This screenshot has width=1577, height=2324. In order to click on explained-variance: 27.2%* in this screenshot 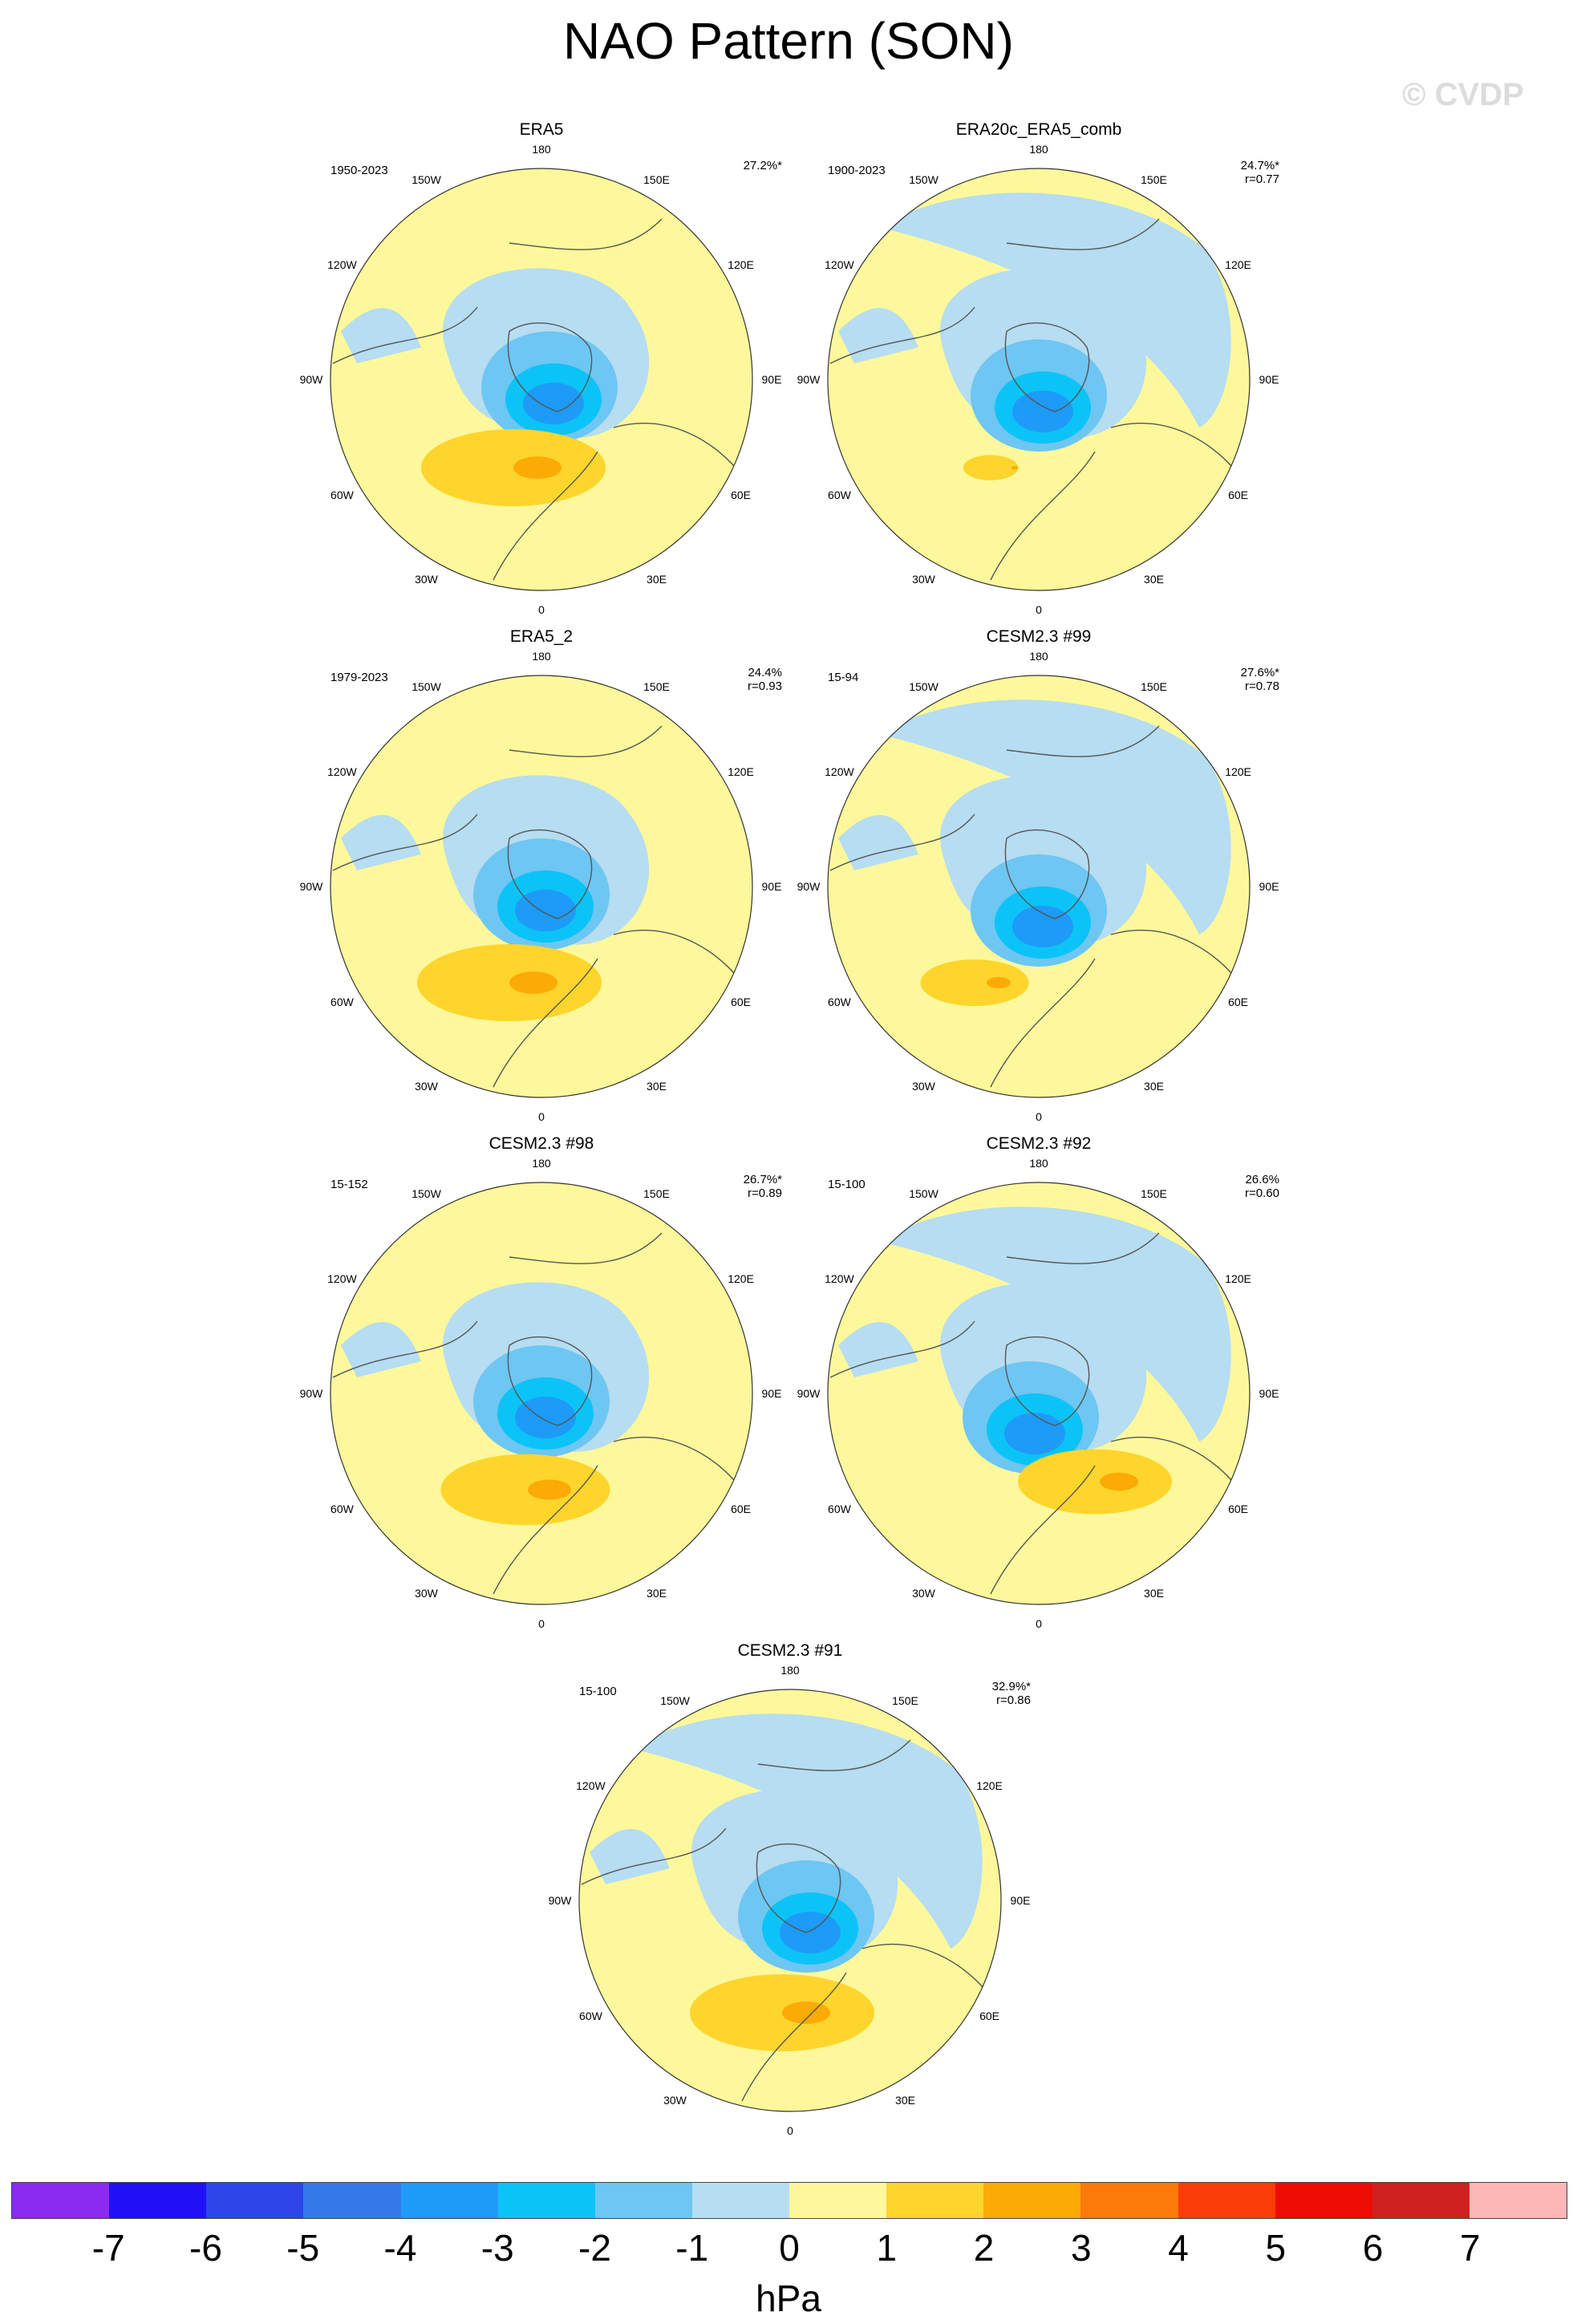, I will do `click(762, 165)`.